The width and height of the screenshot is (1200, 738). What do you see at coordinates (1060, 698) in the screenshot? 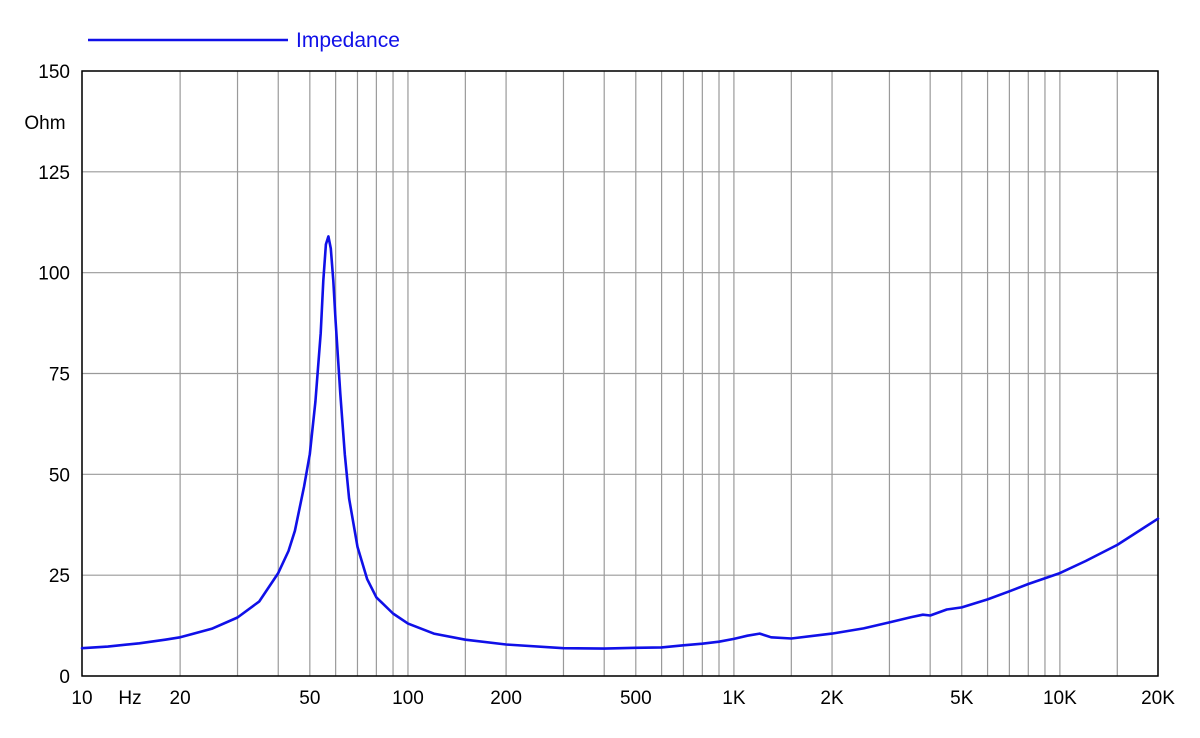
I see `x-tick-label: 10K` at bounding box center [1060, 698].